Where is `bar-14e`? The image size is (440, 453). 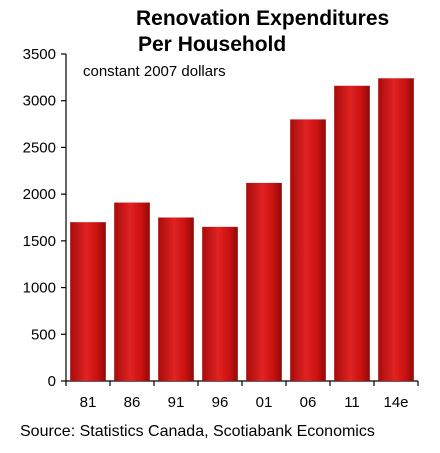
bar-14e is located at coordinates (396, 229).